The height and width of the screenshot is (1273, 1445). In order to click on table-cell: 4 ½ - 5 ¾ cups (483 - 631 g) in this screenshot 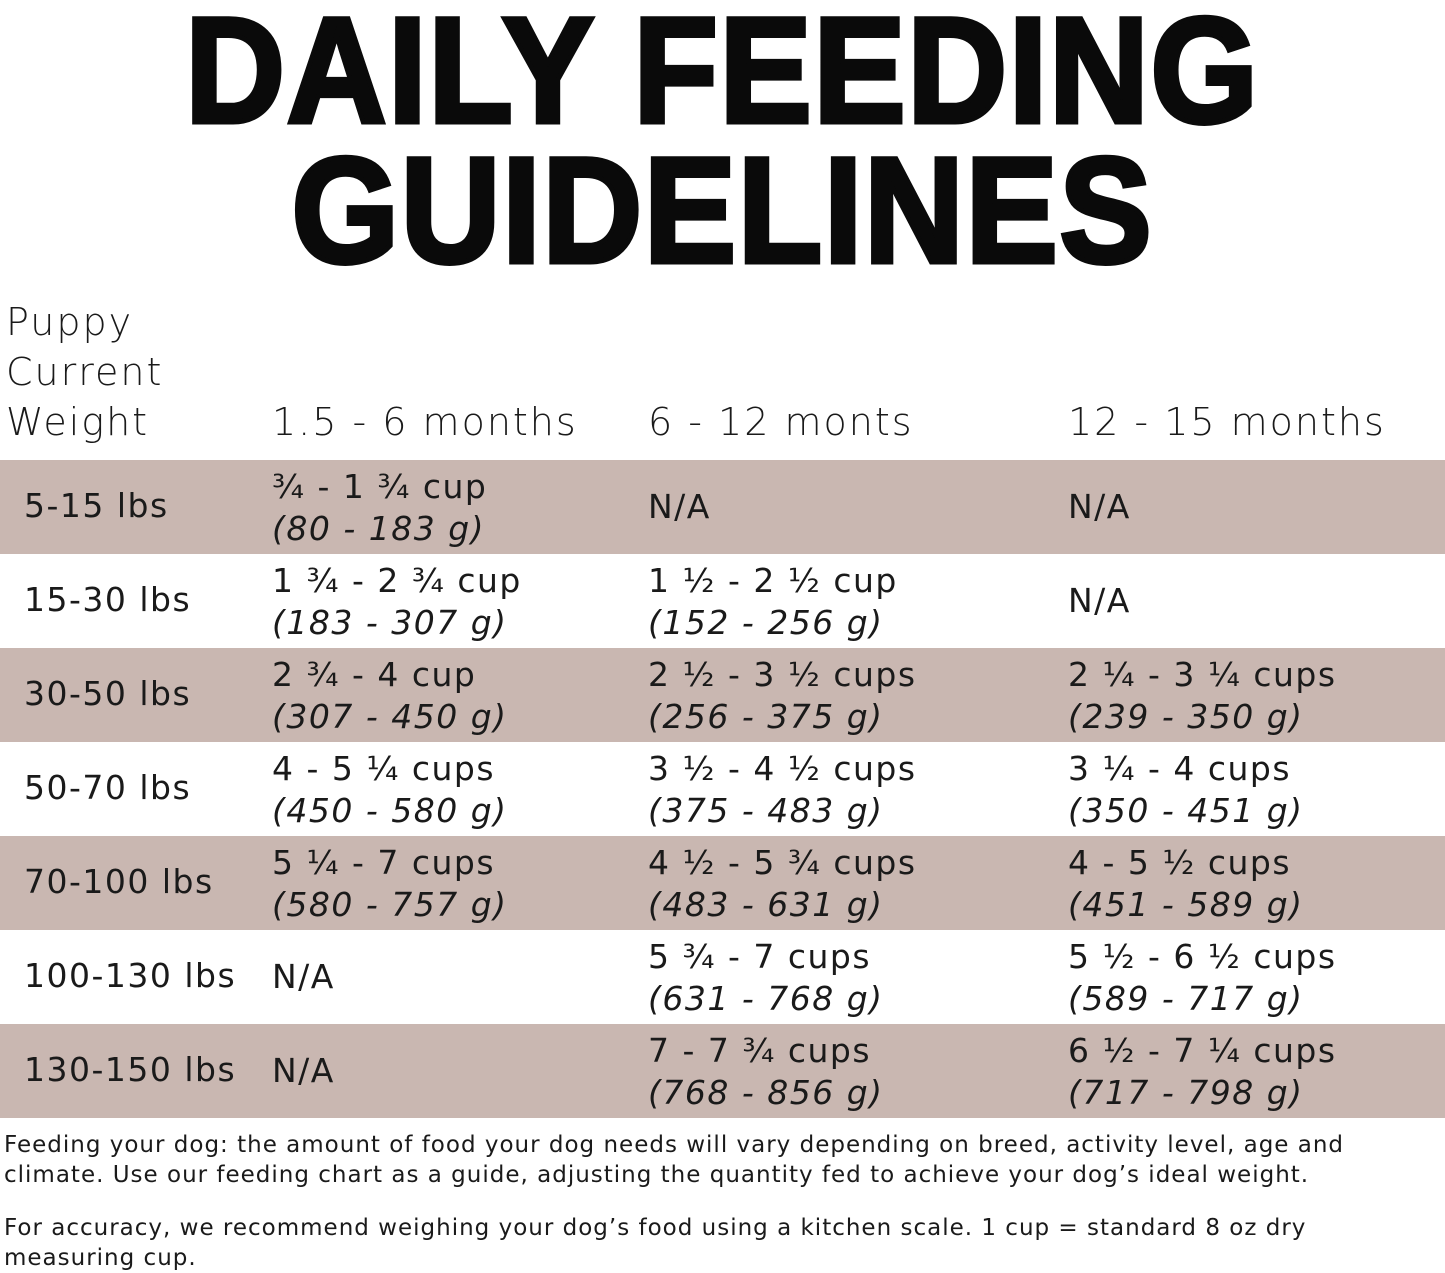, I will do `click(782, 884)`.